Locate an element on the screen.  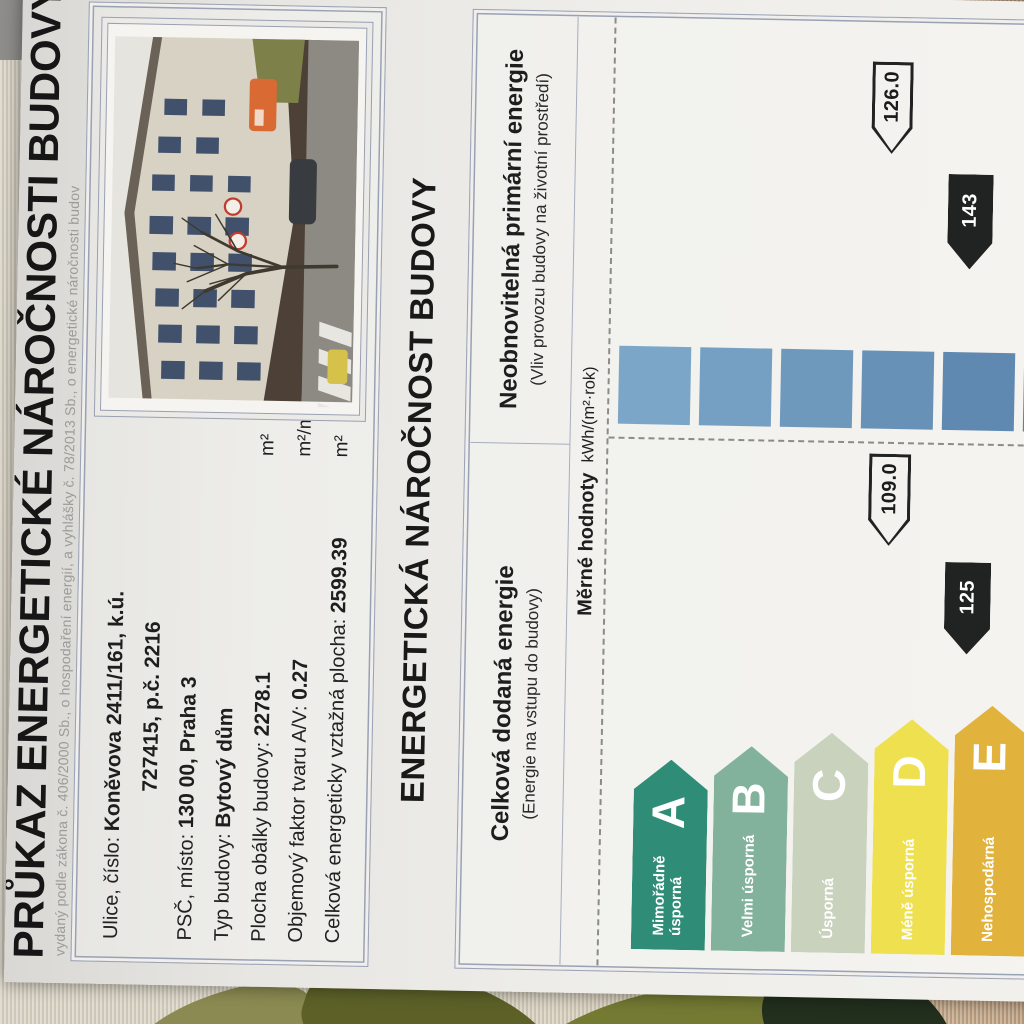
value-text: 109.0 is located at coordinates (889, 488).